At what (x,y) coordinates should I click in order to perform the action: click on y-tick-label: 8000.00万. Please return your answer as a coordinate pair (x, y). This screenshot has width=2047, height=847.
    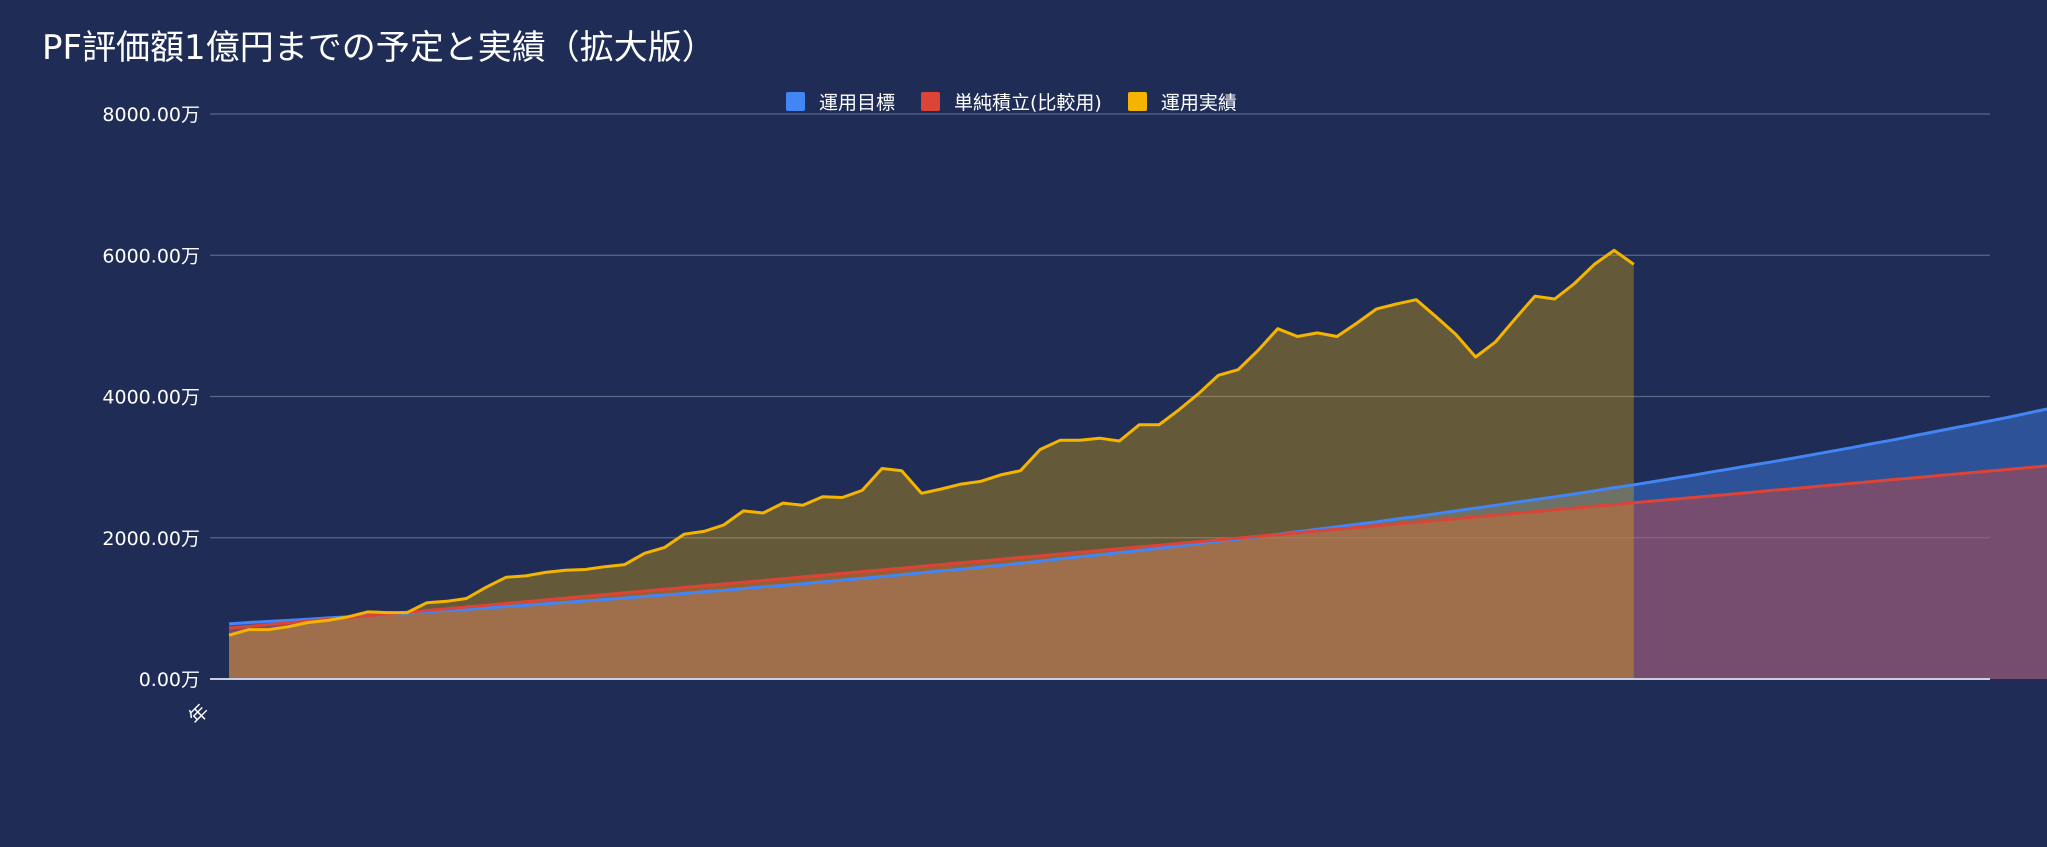
    Looking at the image, I should click on (151, 115).